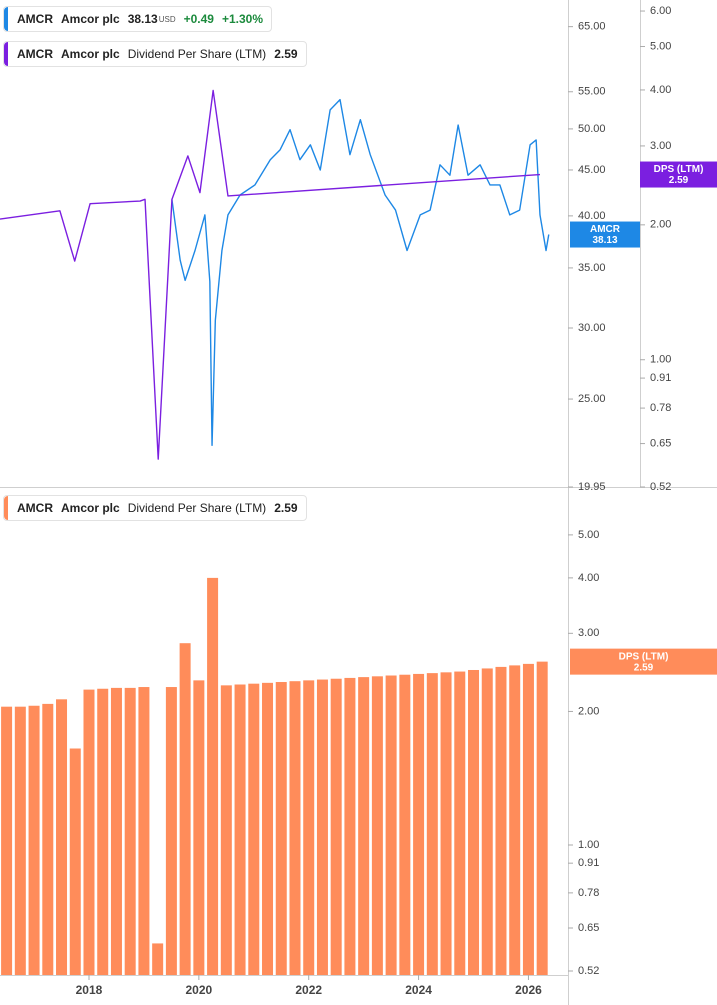 The height and width of the screenshot is (1005, 717). What do you see at coordinates (660, 90) in the screenshot?
I see `y2-tick-label: 4.00` at bounding box center [660, 90].